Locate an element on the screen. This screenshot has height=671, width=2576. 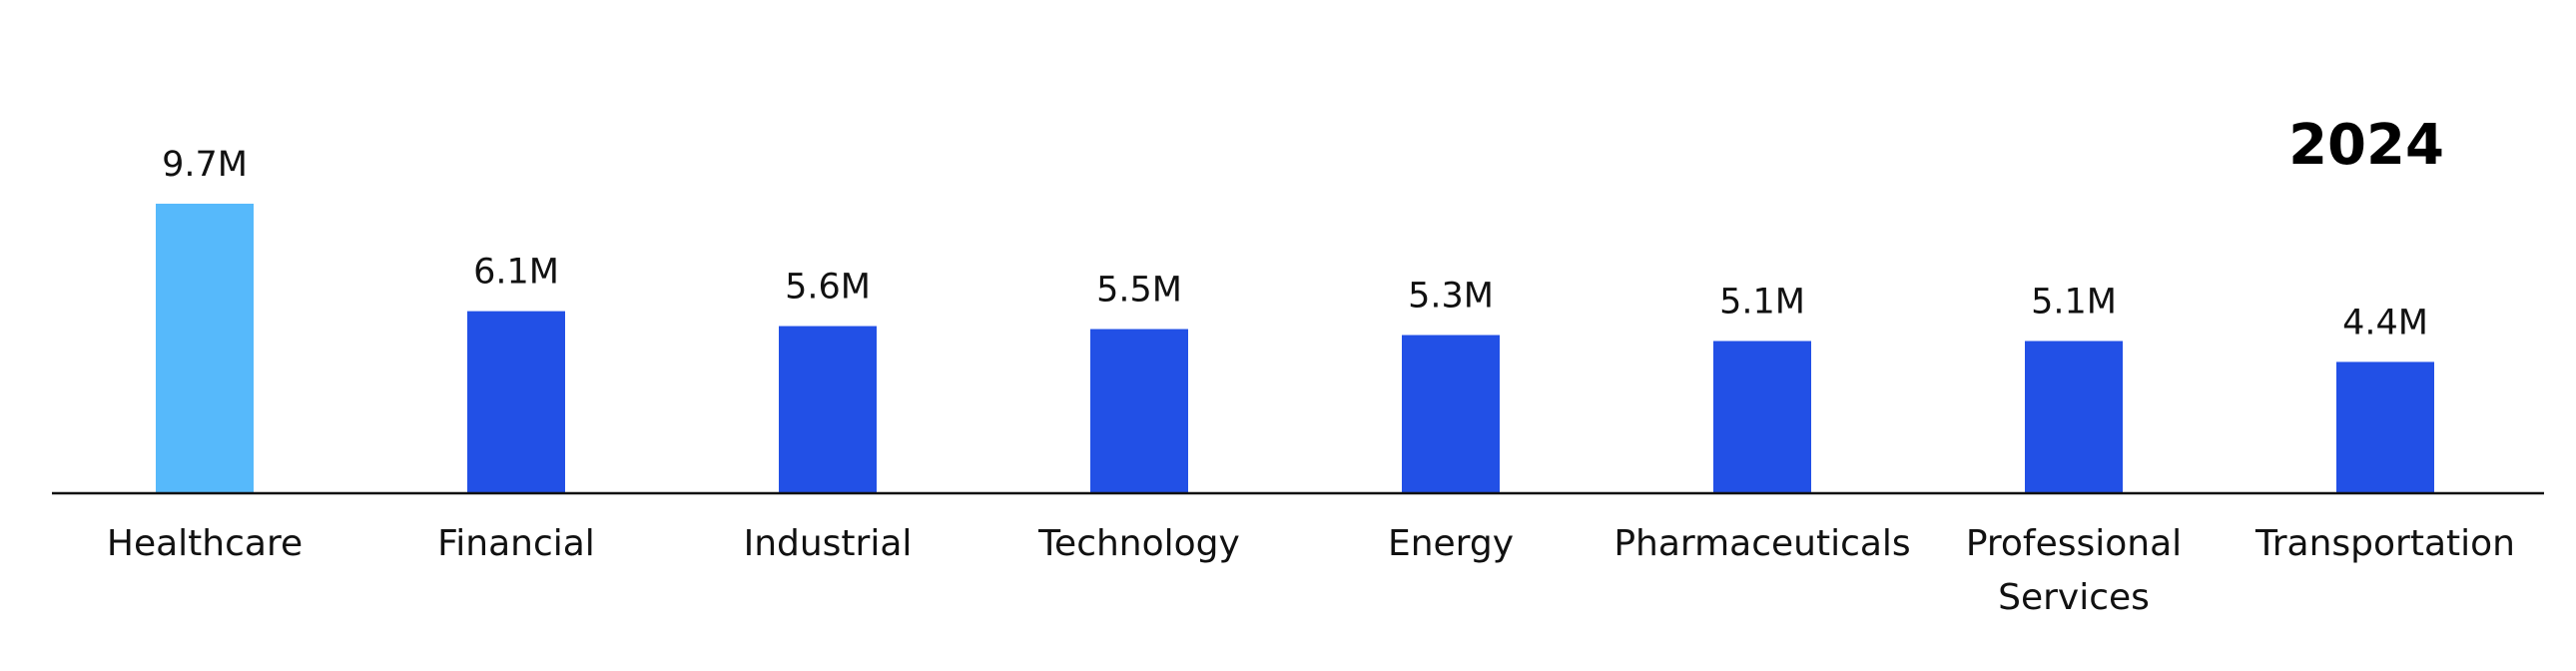
category-label-3: Technology is located at coordinates (1138, 543).